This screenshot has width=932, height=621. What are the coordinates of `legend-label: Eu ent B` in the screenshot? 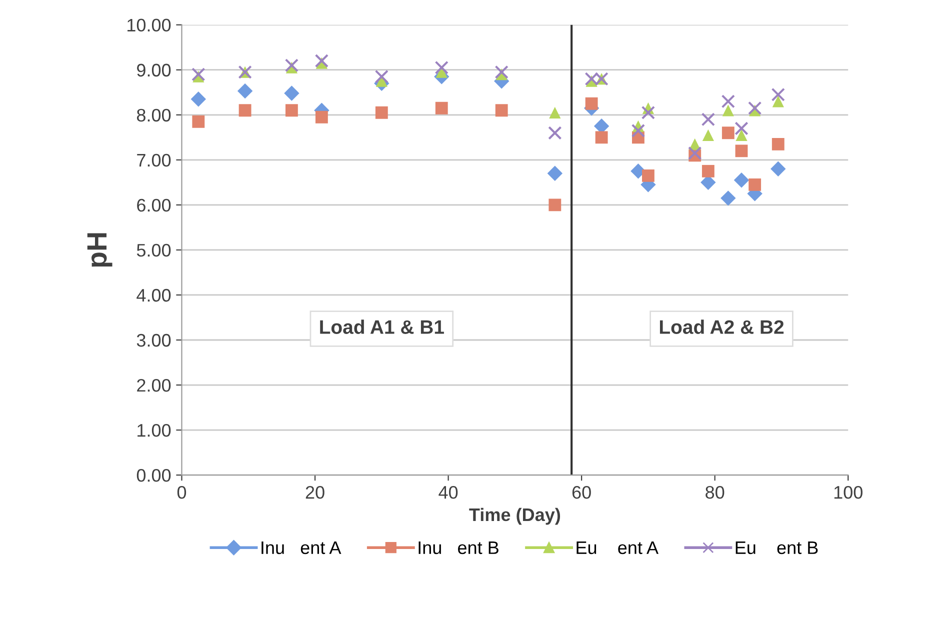 It's located at (777, 548).